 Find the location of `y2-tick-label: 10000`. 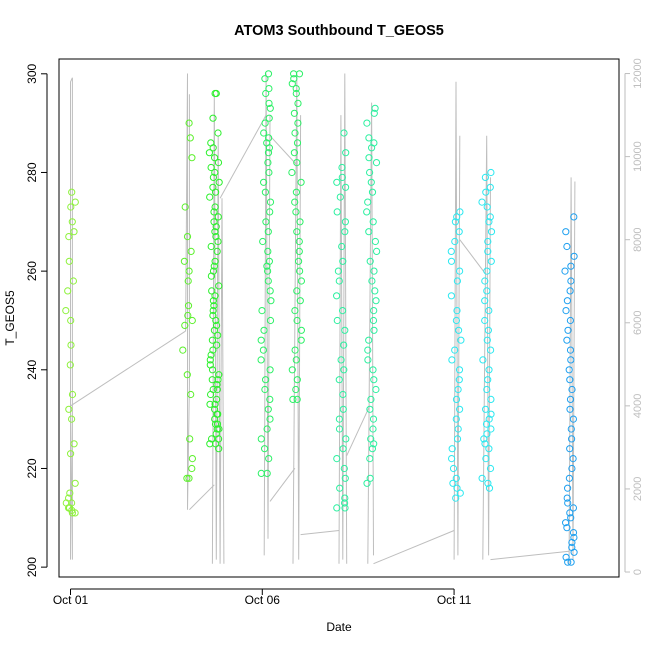

y2-tick-label: 10000 is located at coordinates (638, 156).